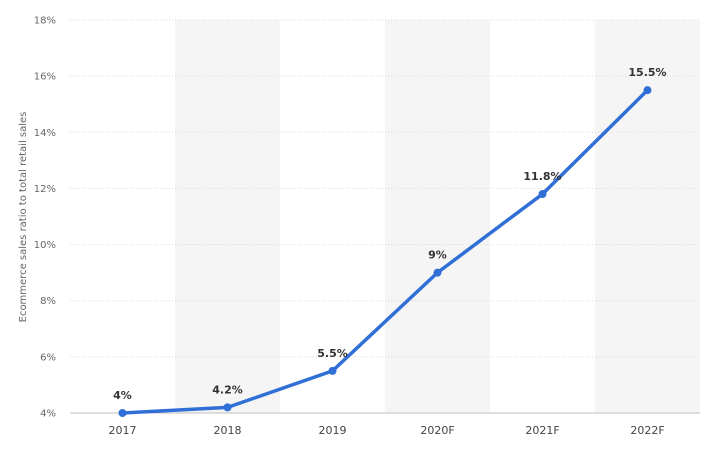 This screenshot has width=703, height=456. What do you see at coordinates (387, 430) in the screenshot?
I see `x-axis-ticks: 2017 2018 2019 2020F 2021F 2022F` at bounding box center [387, 430].